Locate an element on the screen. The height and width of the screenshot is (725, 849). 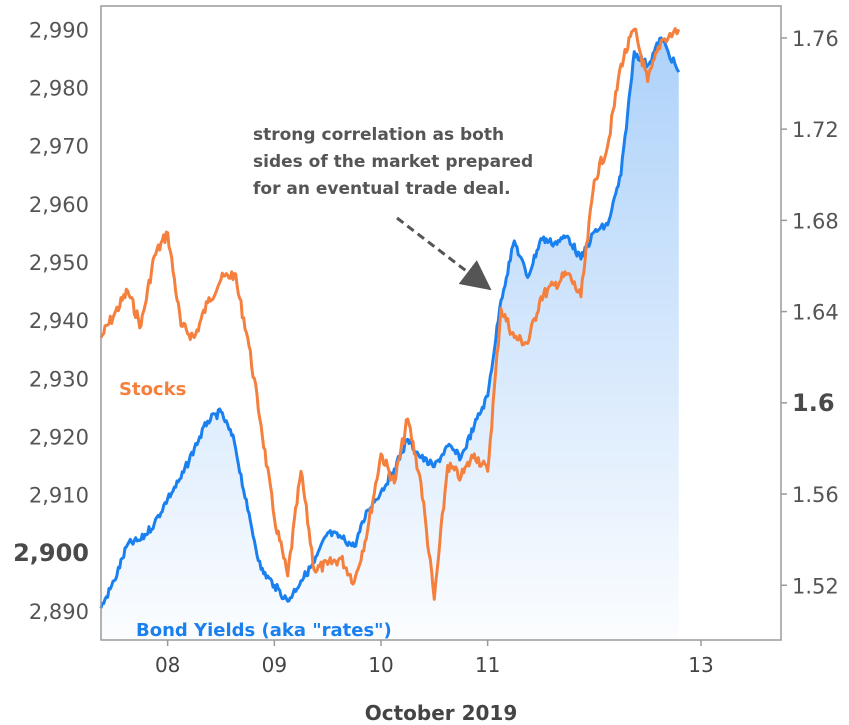
bond-yields-series-label: Bond Yields (aka "rates") is located at coordinates (264, 630).